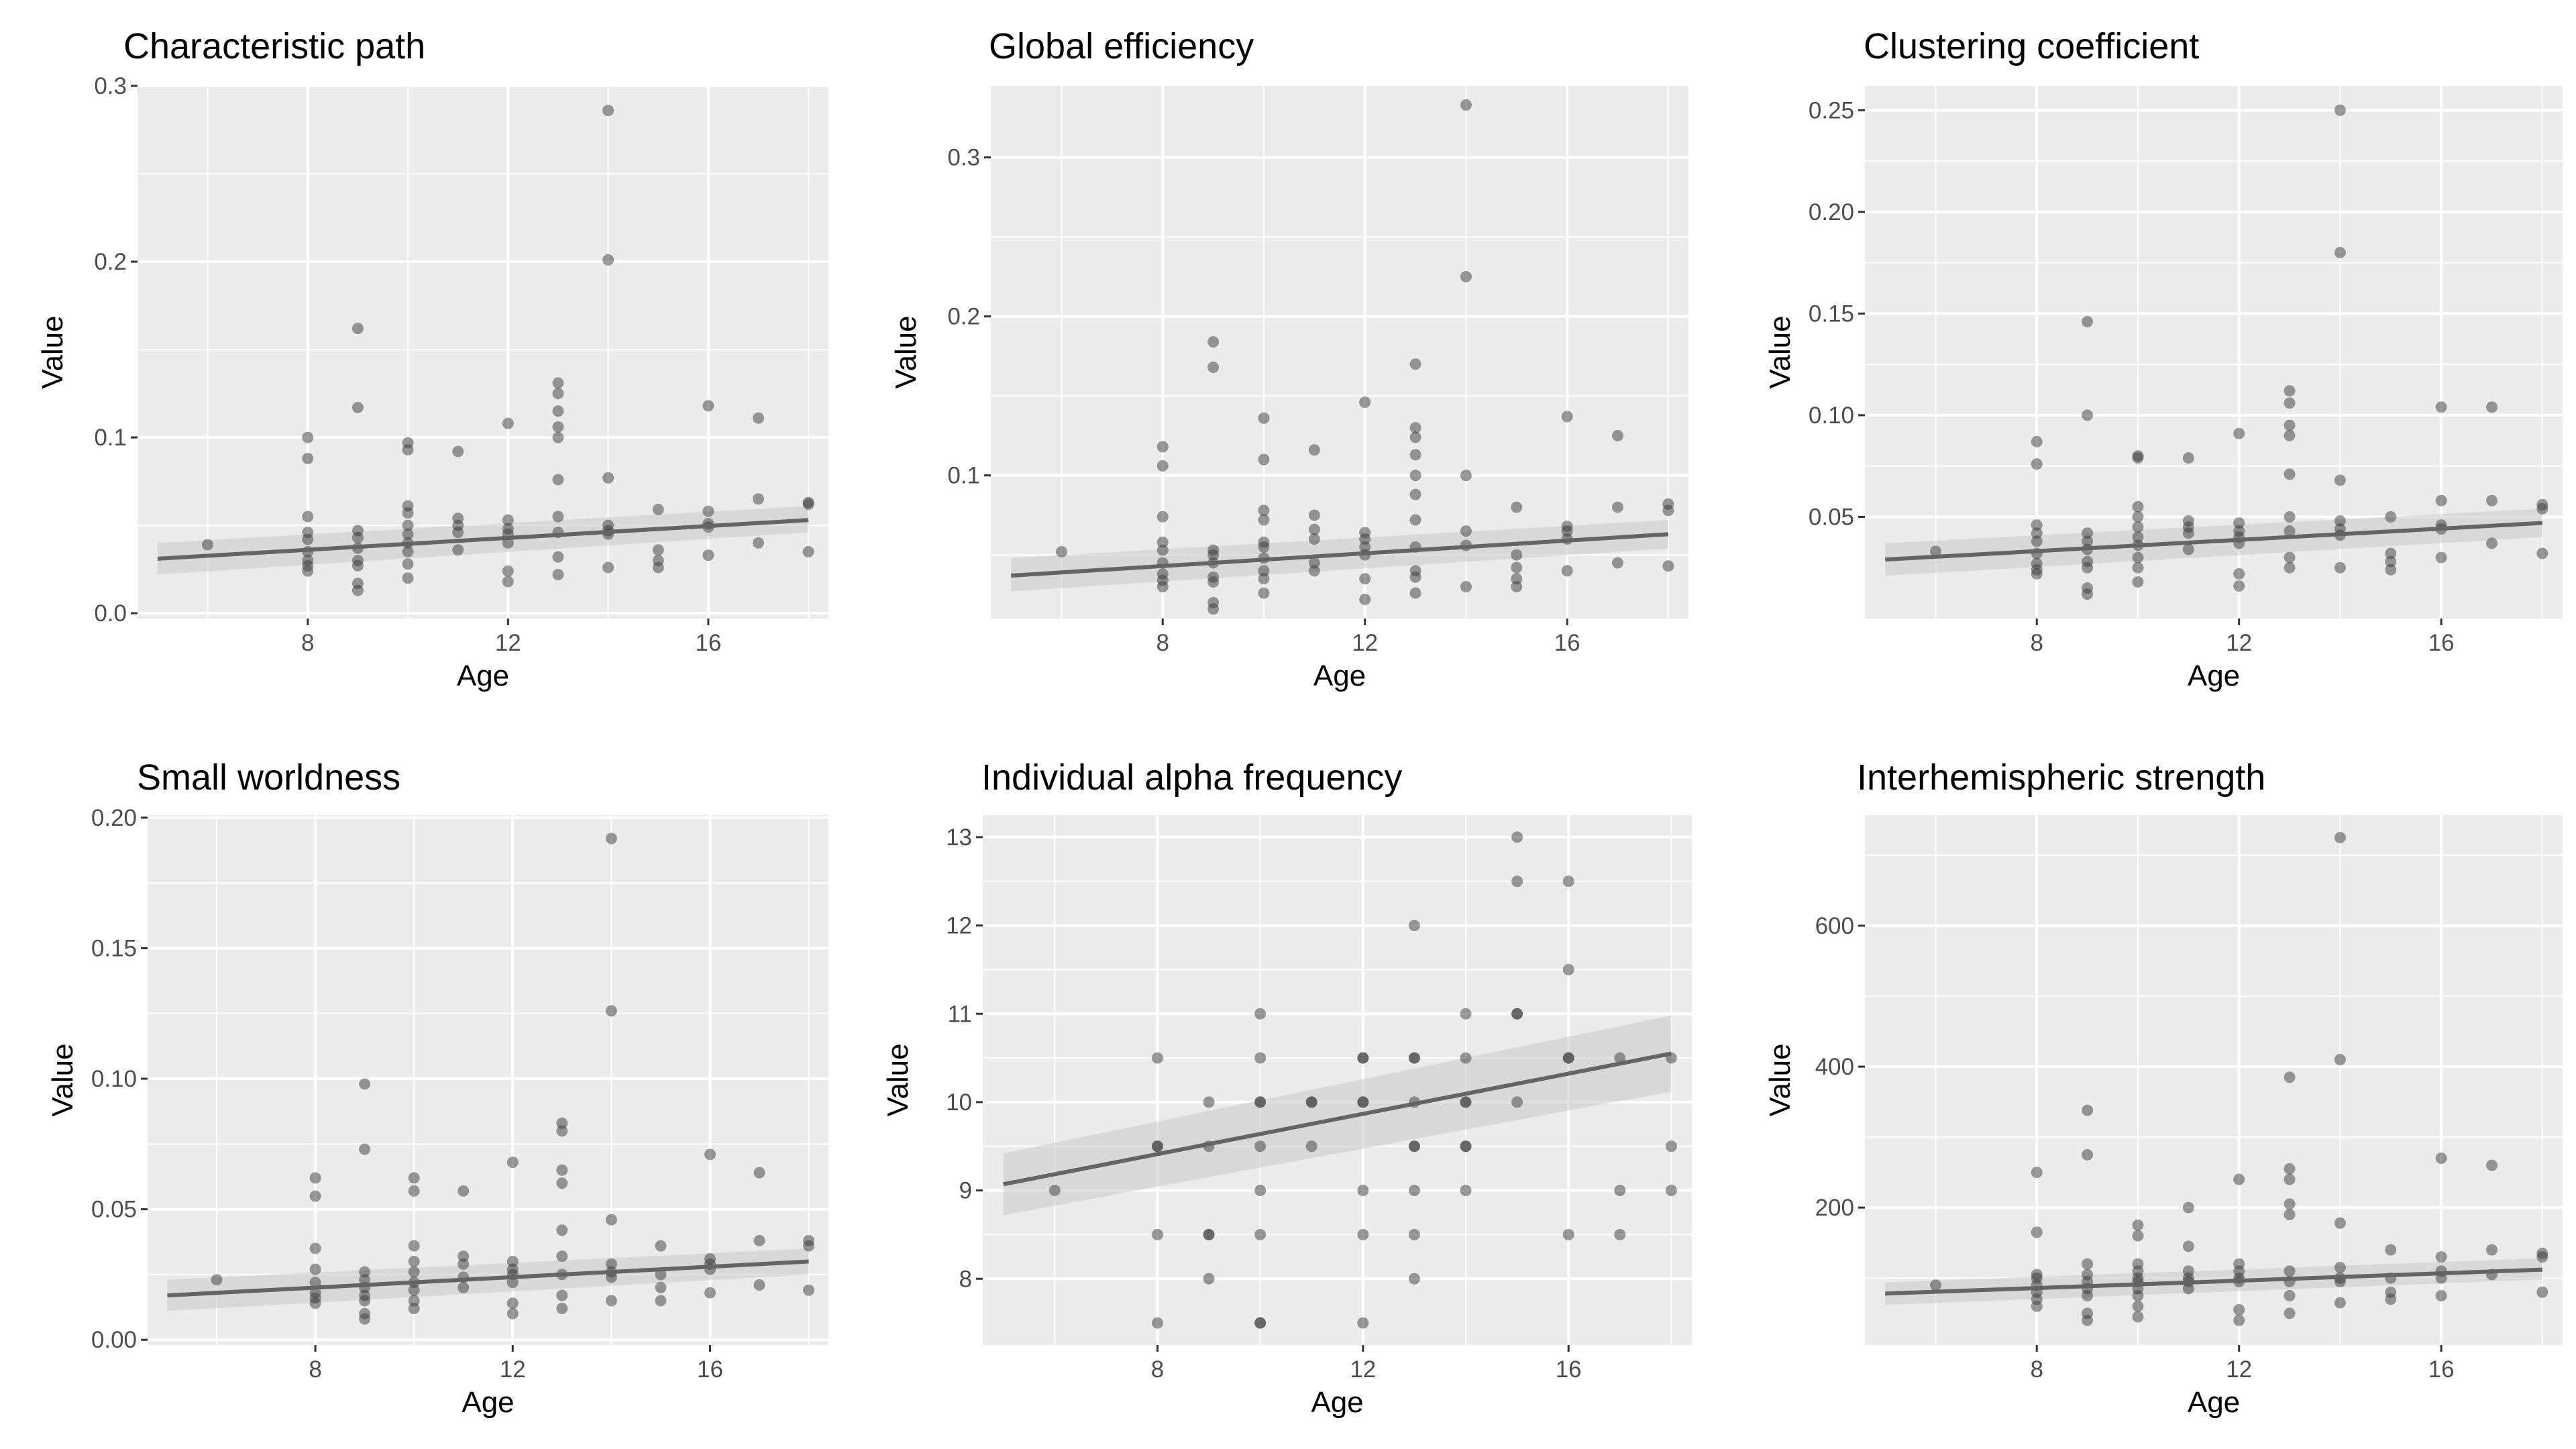  Describe the element at coordinates (1834, 926) in the screenshot. I see `y-tick-label: 600` at that location.